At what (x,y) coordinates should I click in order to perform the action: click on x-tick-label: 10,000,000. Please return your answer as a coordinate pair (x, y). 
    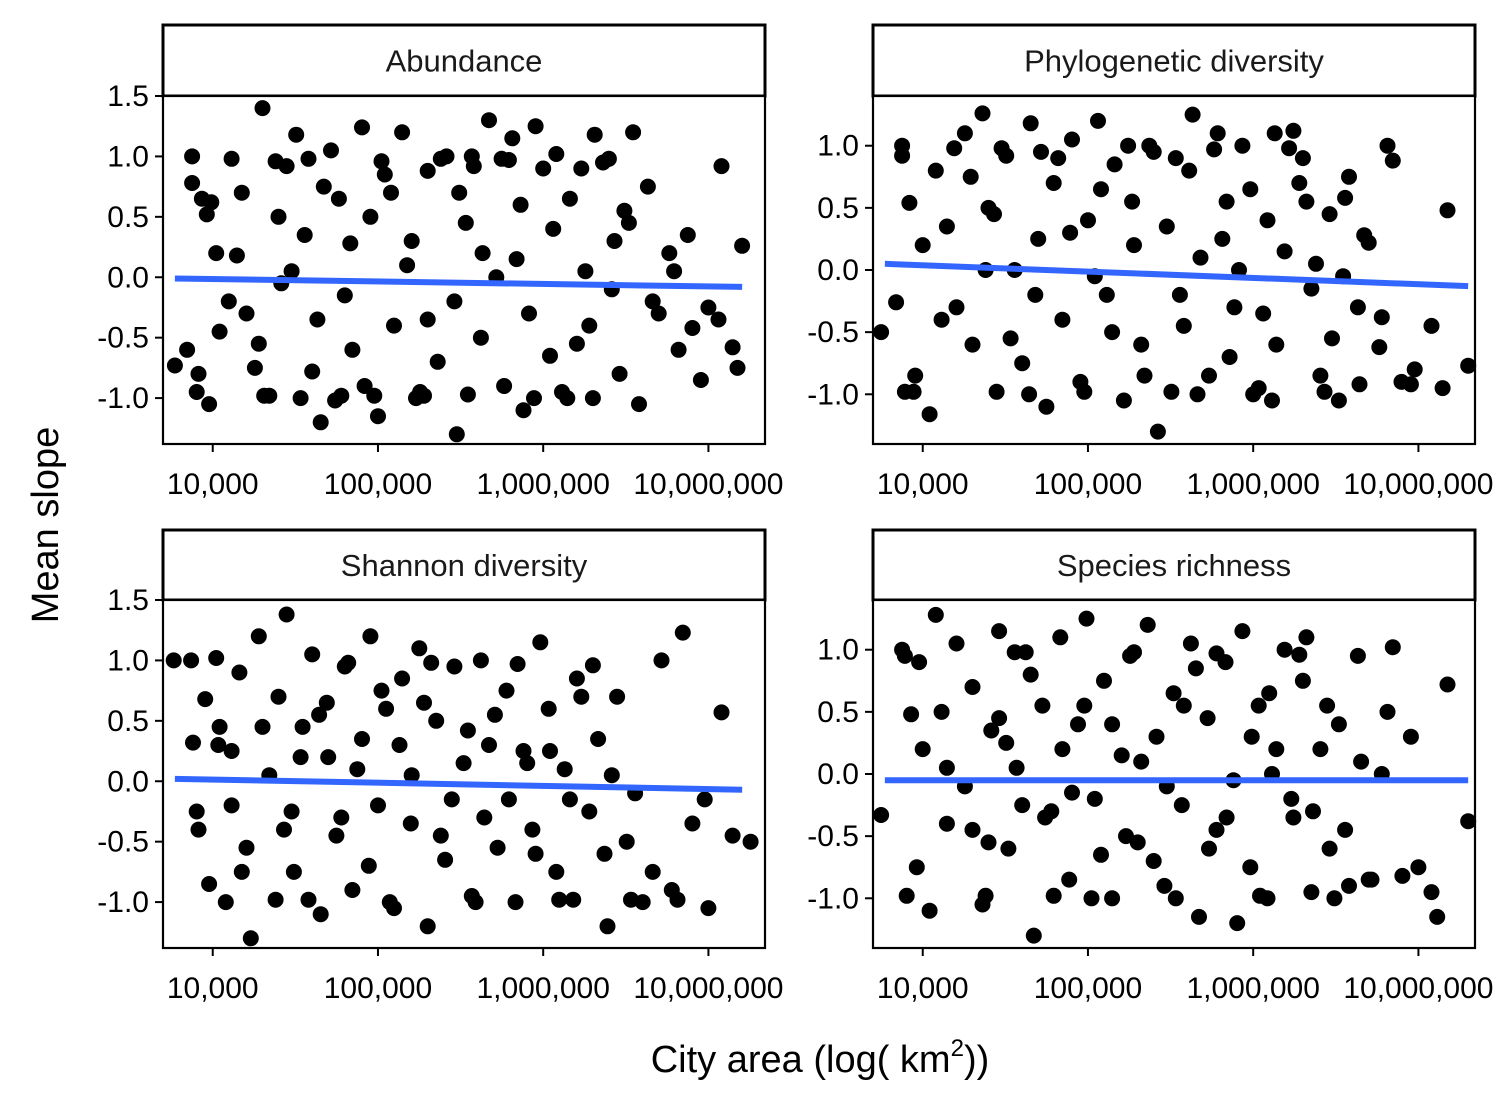
    Looking at the image, I should click on (1418, 988).